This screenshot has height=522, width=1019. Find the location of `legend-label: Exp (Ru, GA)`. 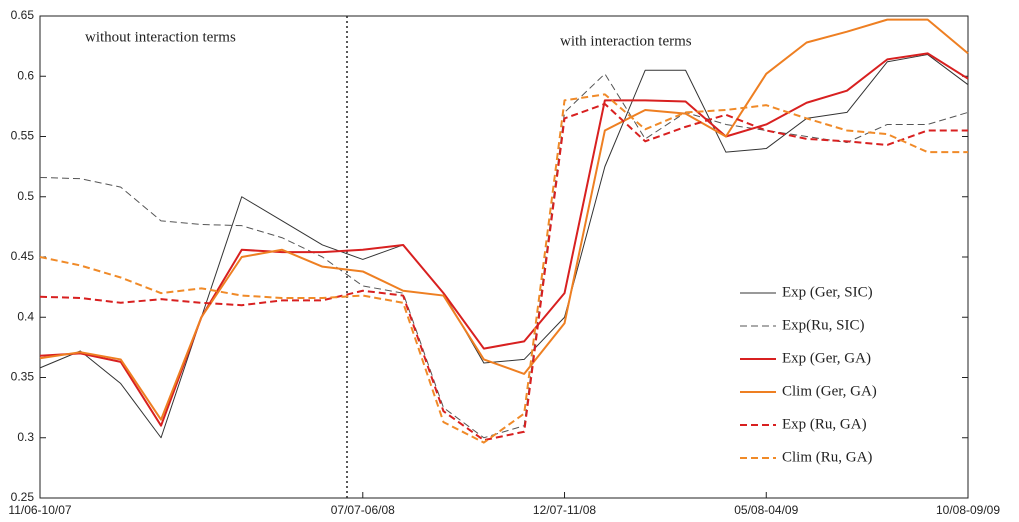

legend-label: Exp (Ru, GA) is located at coordinates (824, 424).